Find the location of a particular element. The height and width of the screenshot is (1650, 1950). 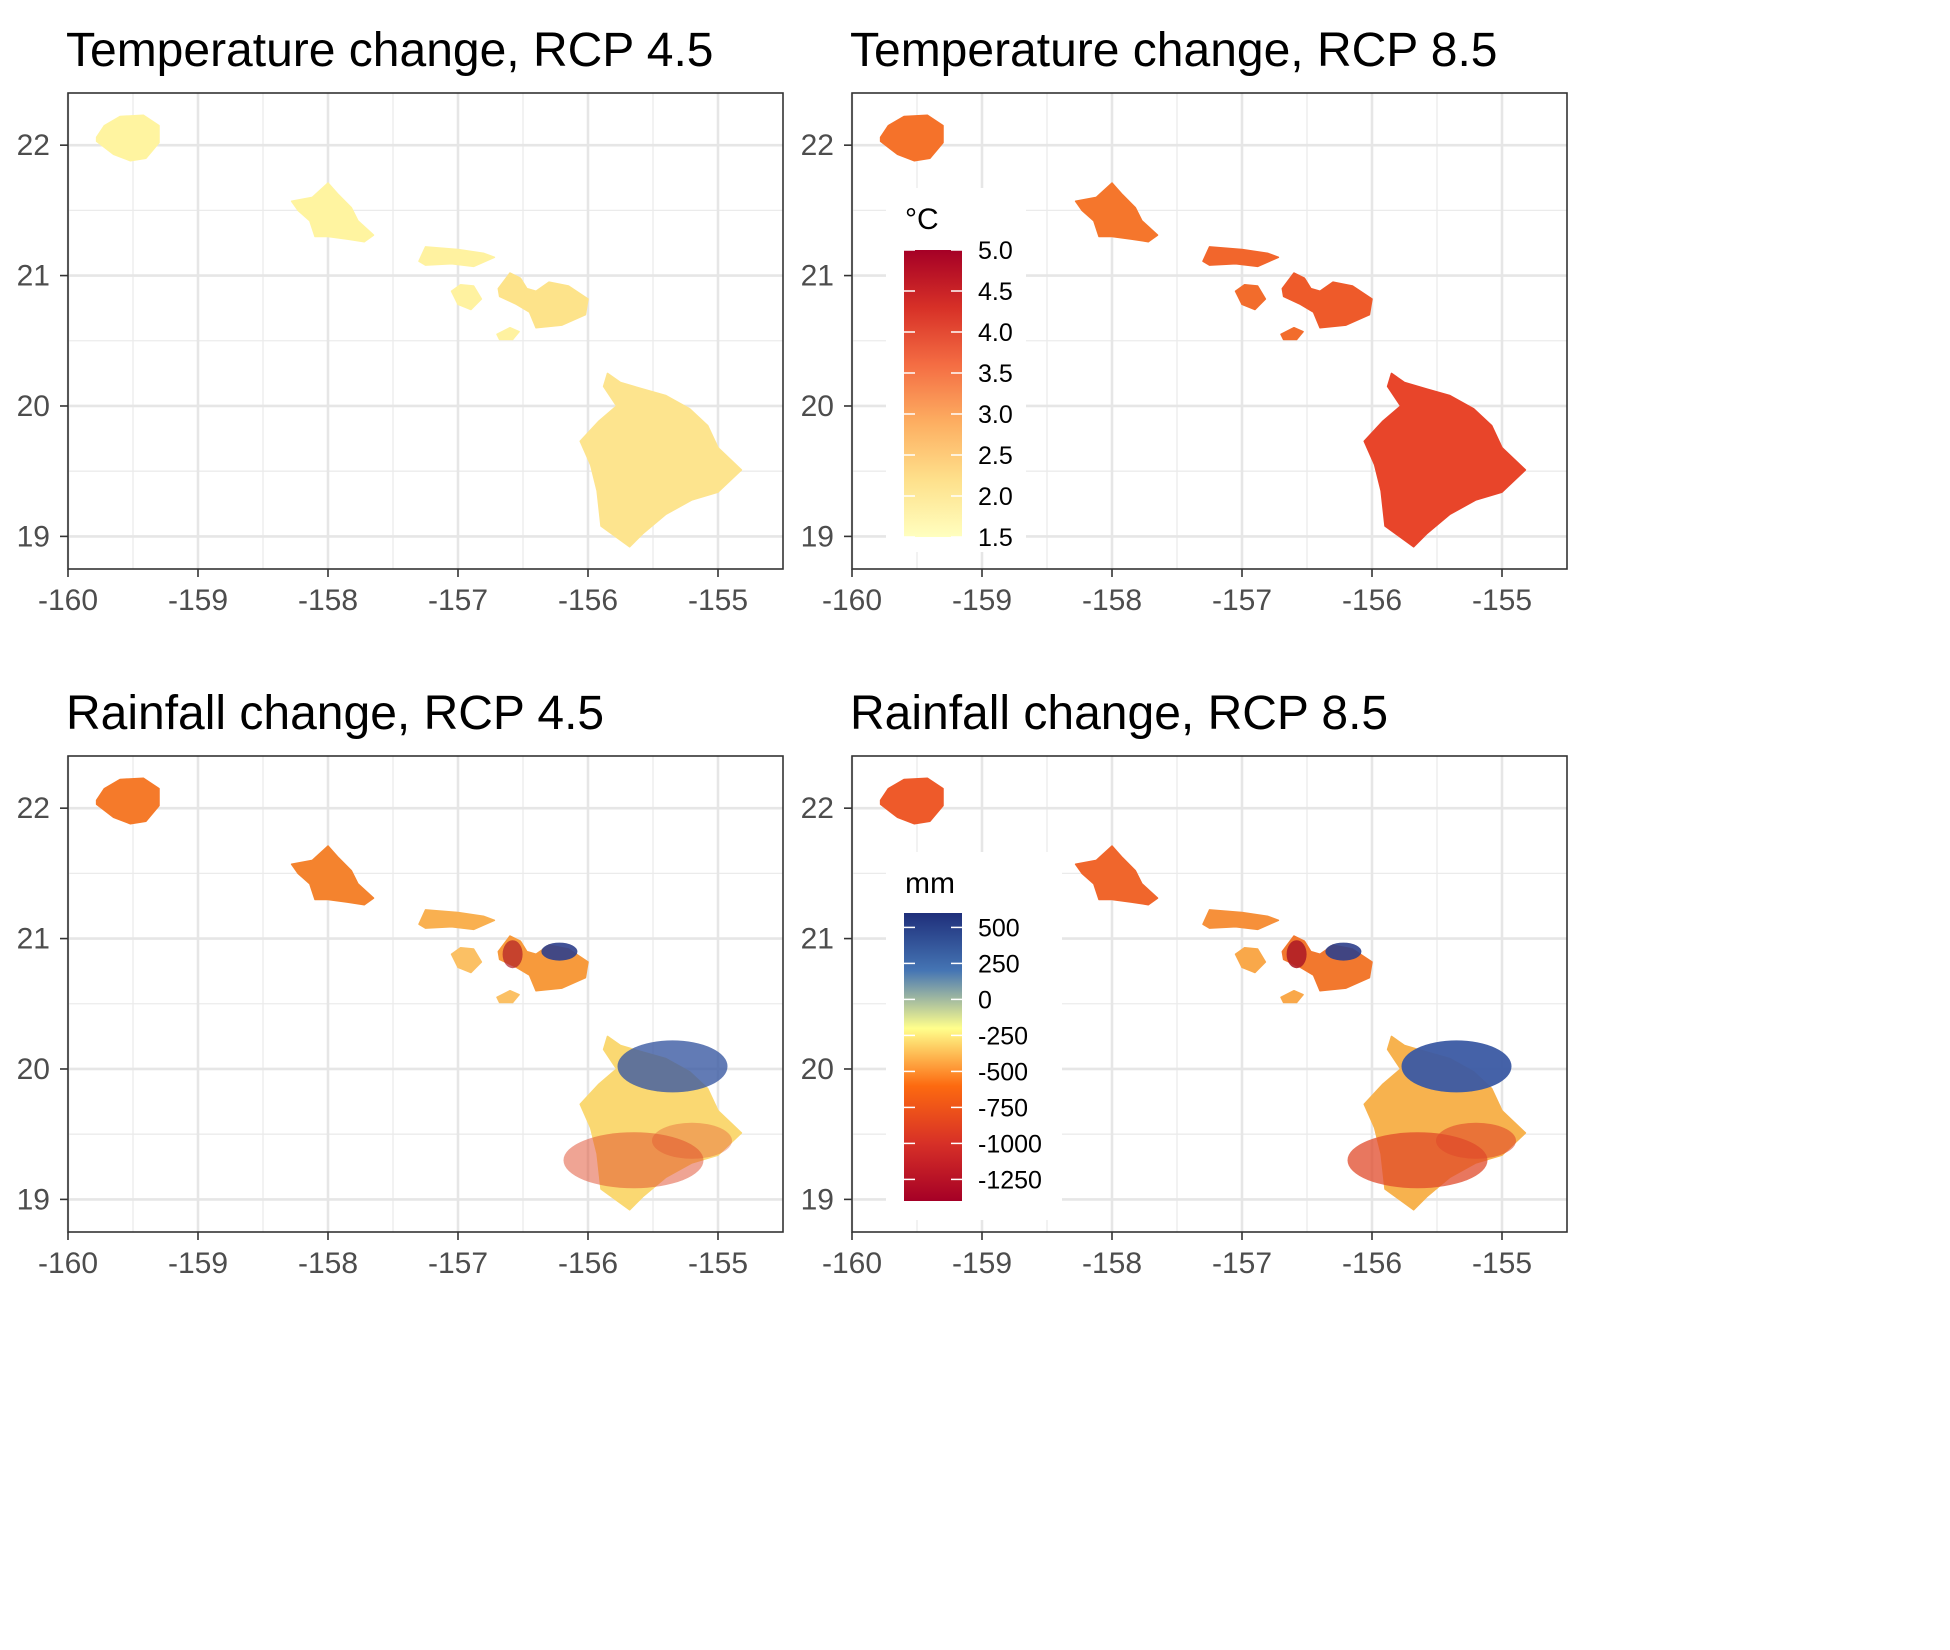

legend-title: °C is located at coordinates (922, 219).